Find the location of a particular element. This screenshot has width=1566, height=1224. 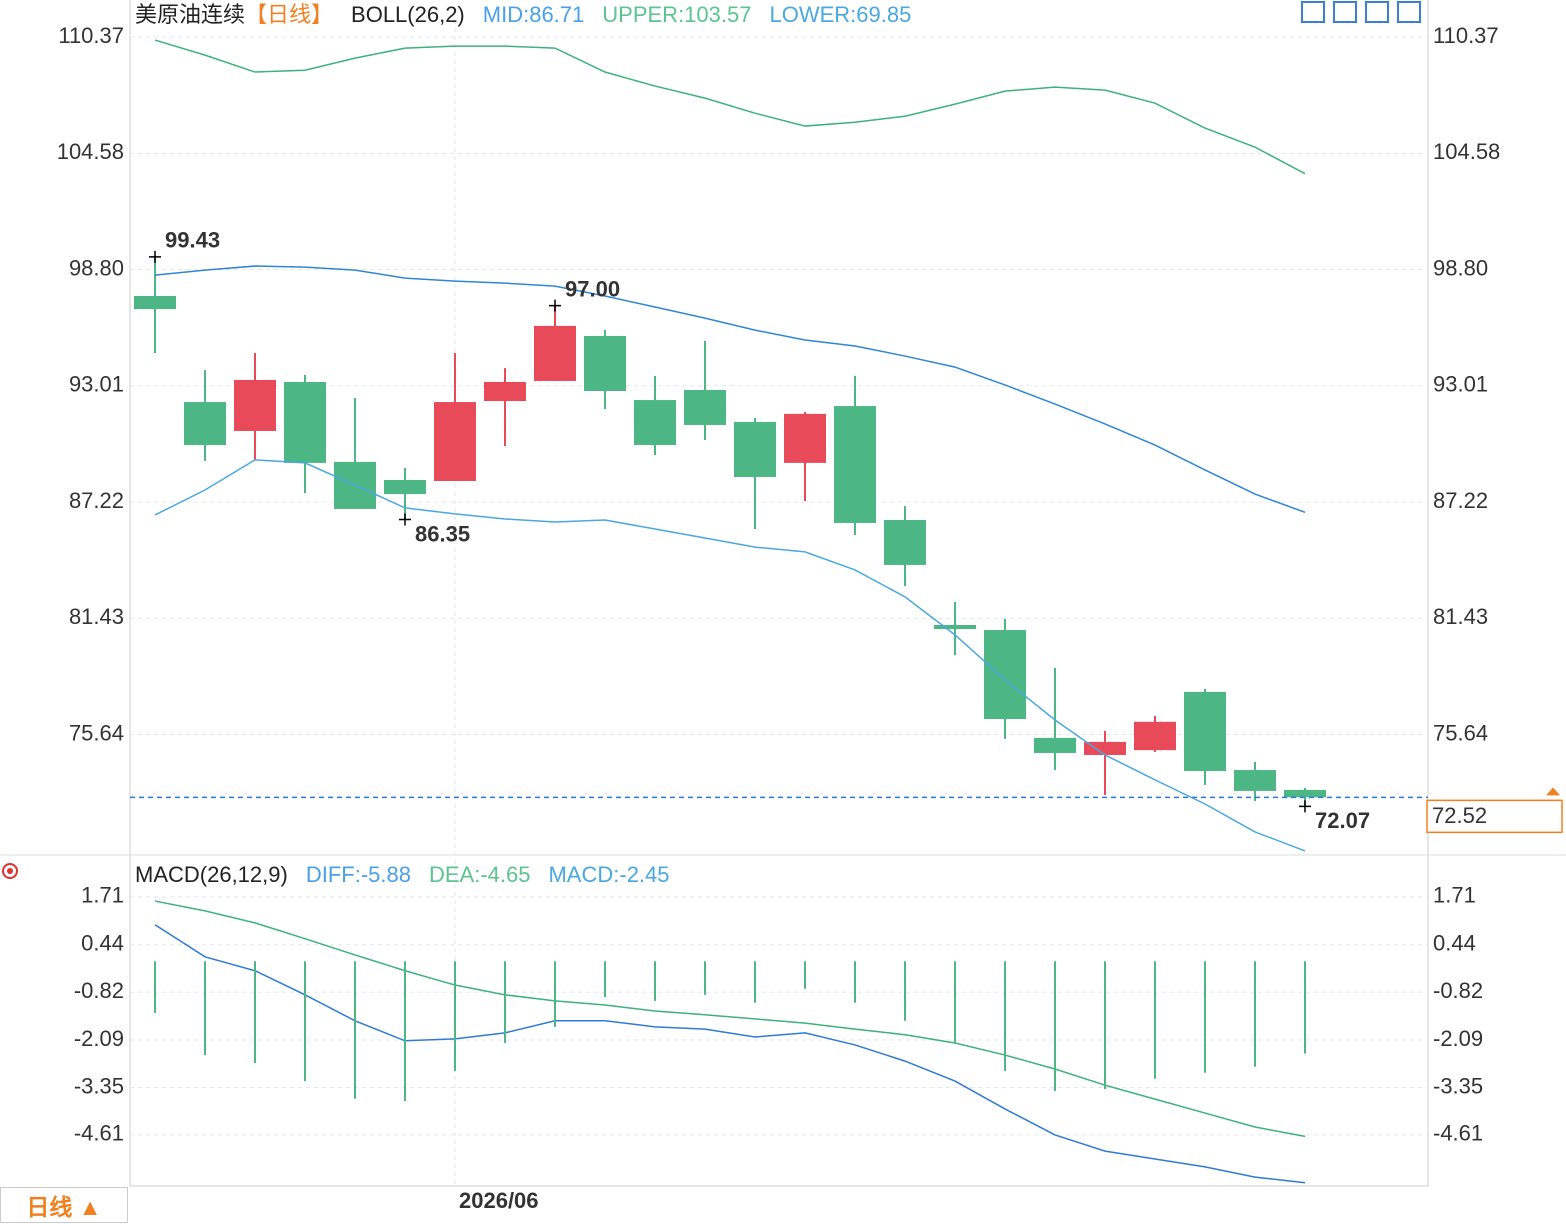

legend: DIFF:-5.88 DEA:-4.65 MACD:-2.45 is located at coordinates (488, 875).